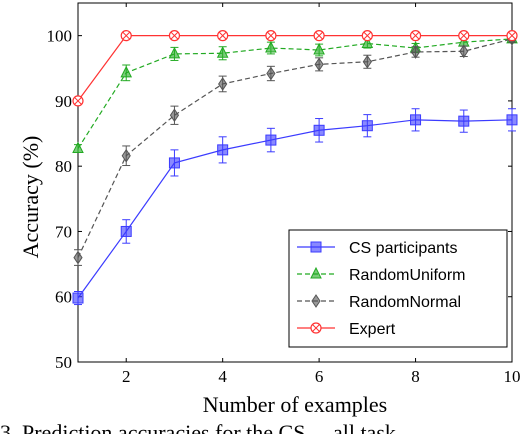  Describe the element at coordinates (63, 166) in the screenshot. I see `y-tick-label: 80` at that location.